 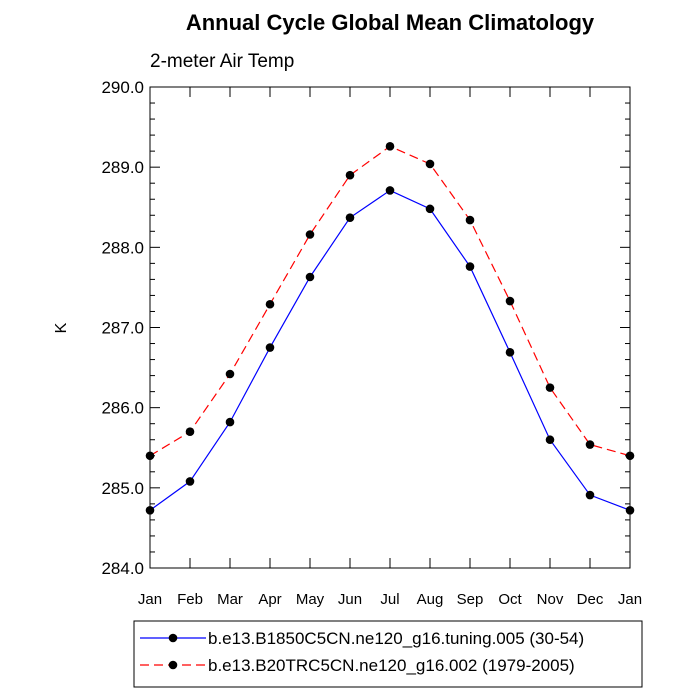 What do you see at coordinates (122, 488) in the screenshot?
I see `y-tick-label: 285.0` at bounding box center [122, 488].